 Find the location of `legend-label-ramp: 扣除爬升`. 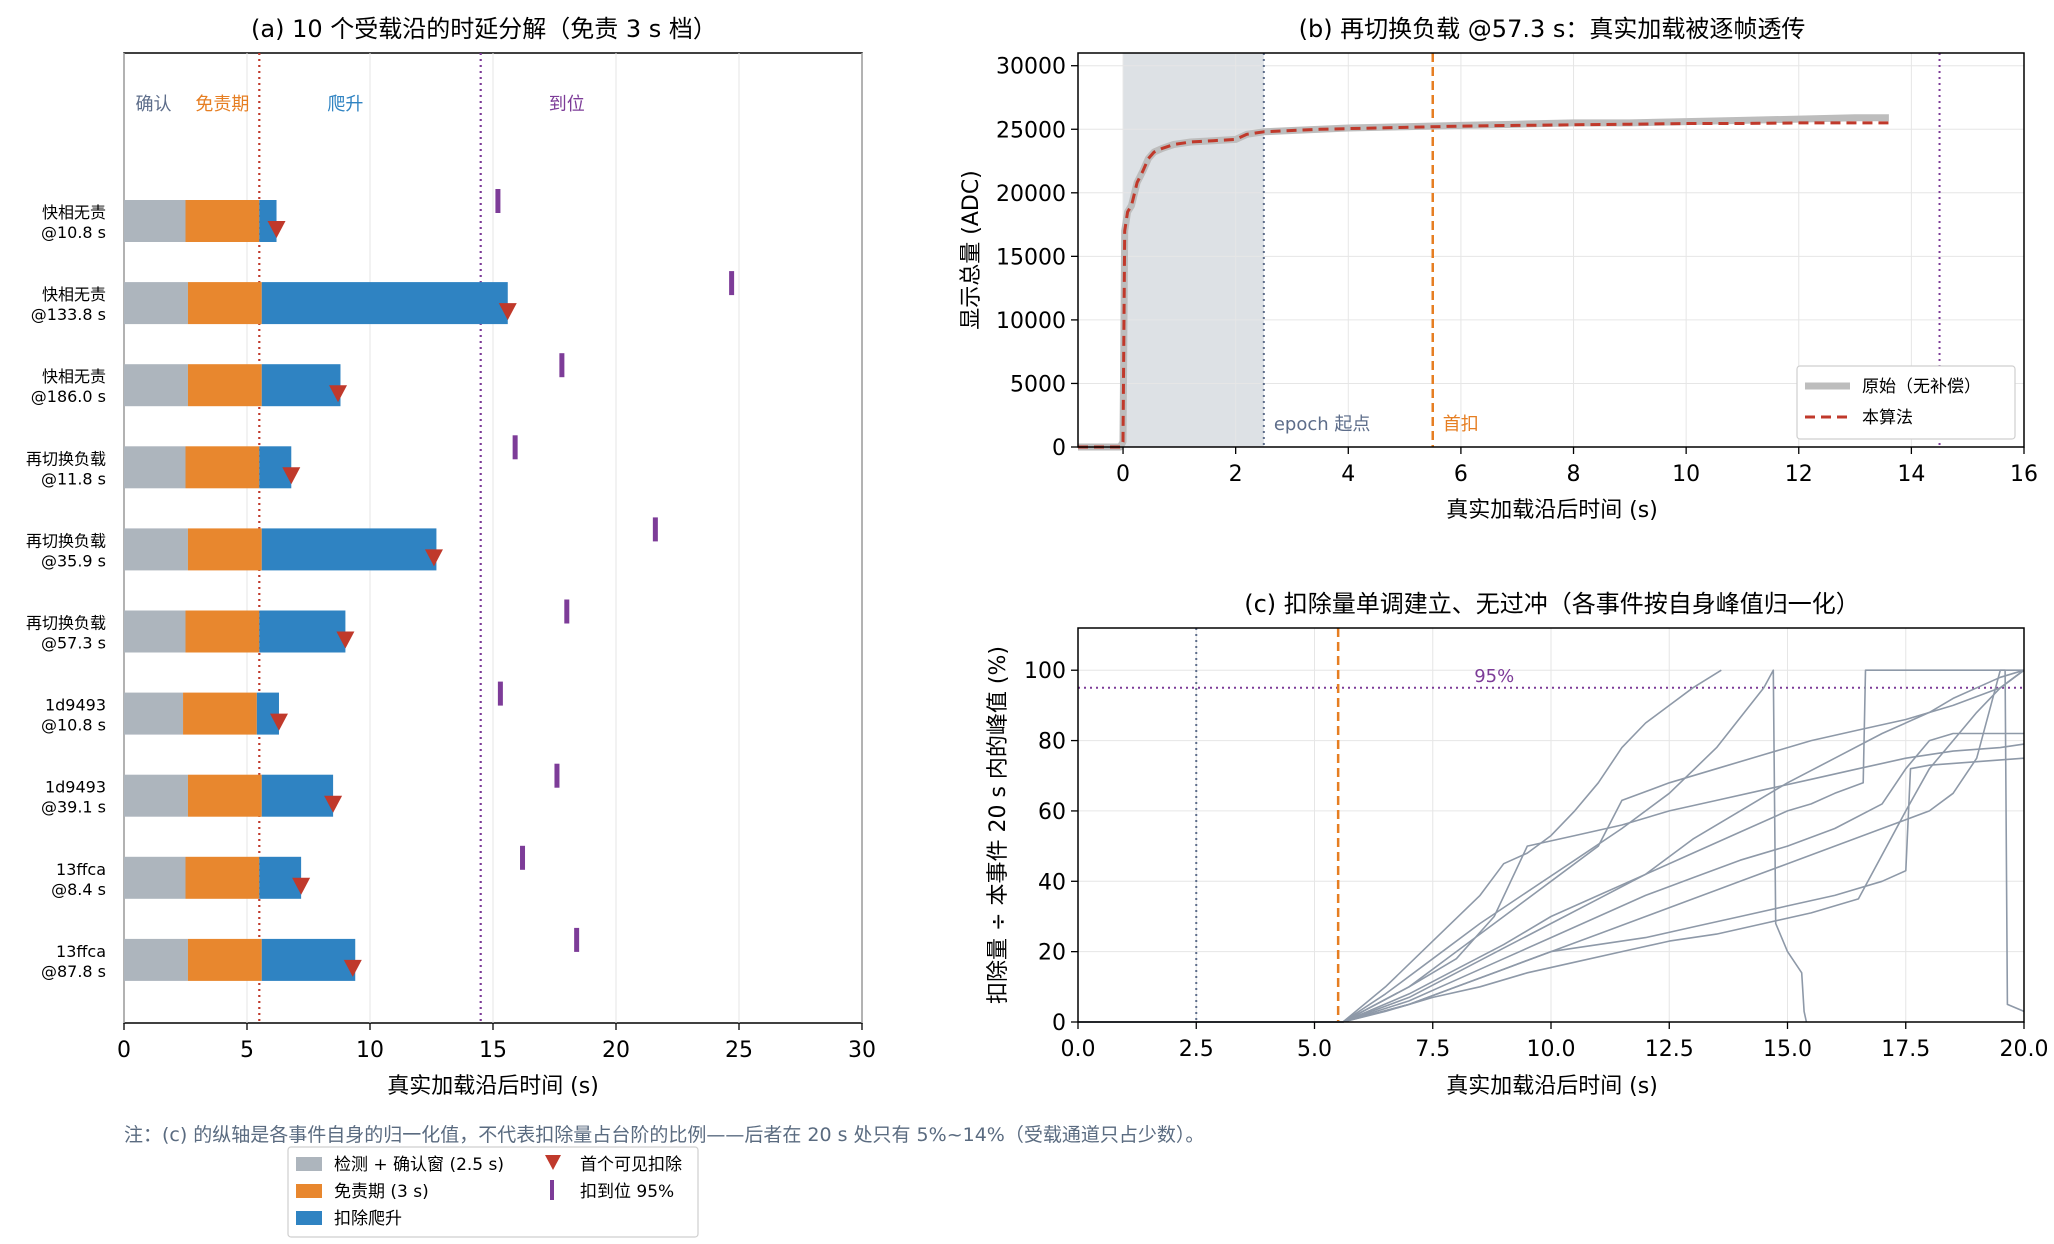

legend-label-ramp: 扣除爬升 is located at coordinates (368, 1219).